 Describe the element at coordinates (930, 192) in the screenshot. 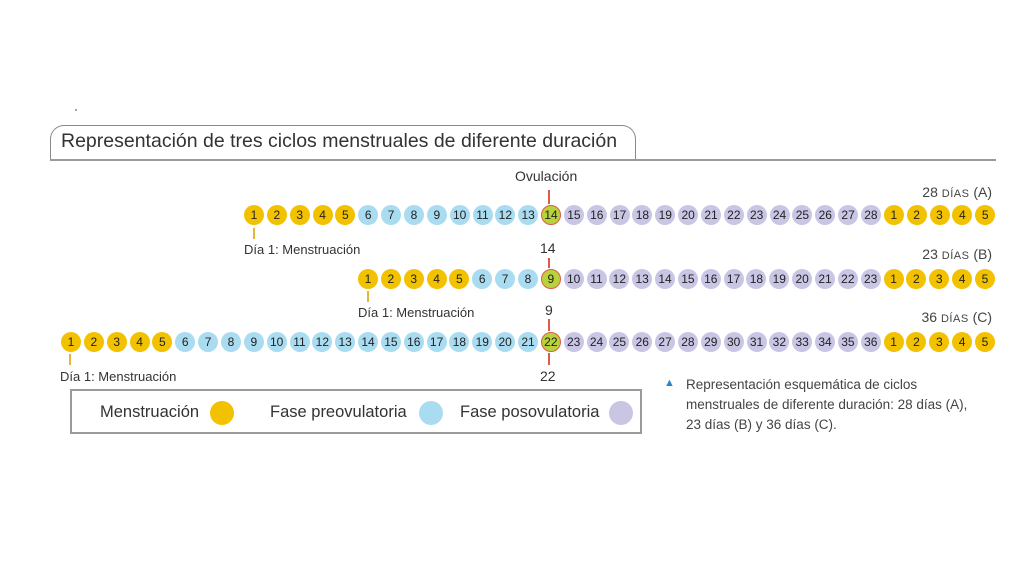

I see `cycle-a-number: 28` at that location.